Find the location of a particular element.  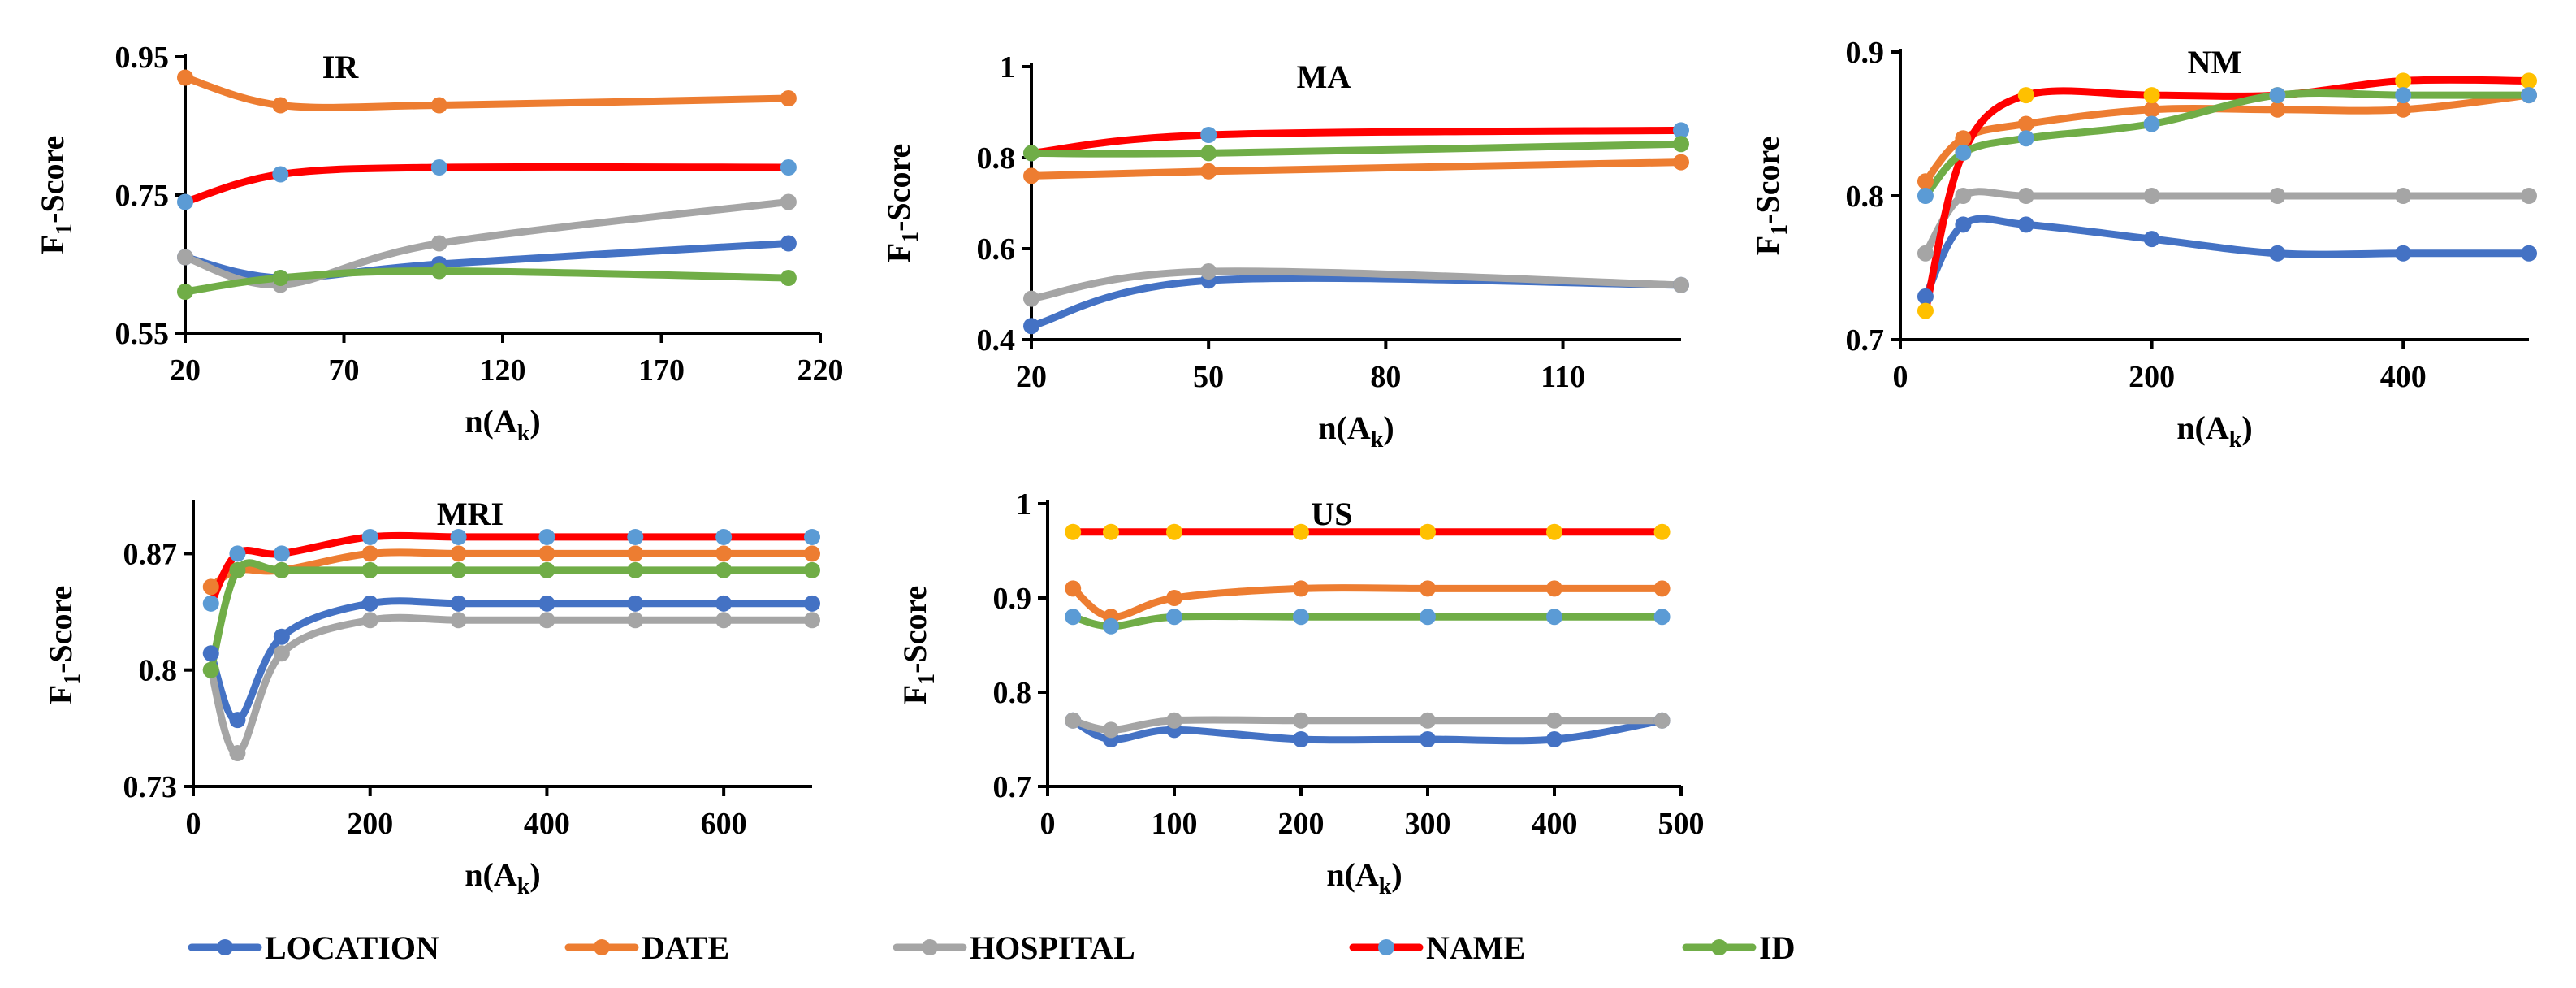

x-tick-label: 100 is located at coordinates (1175, 824).